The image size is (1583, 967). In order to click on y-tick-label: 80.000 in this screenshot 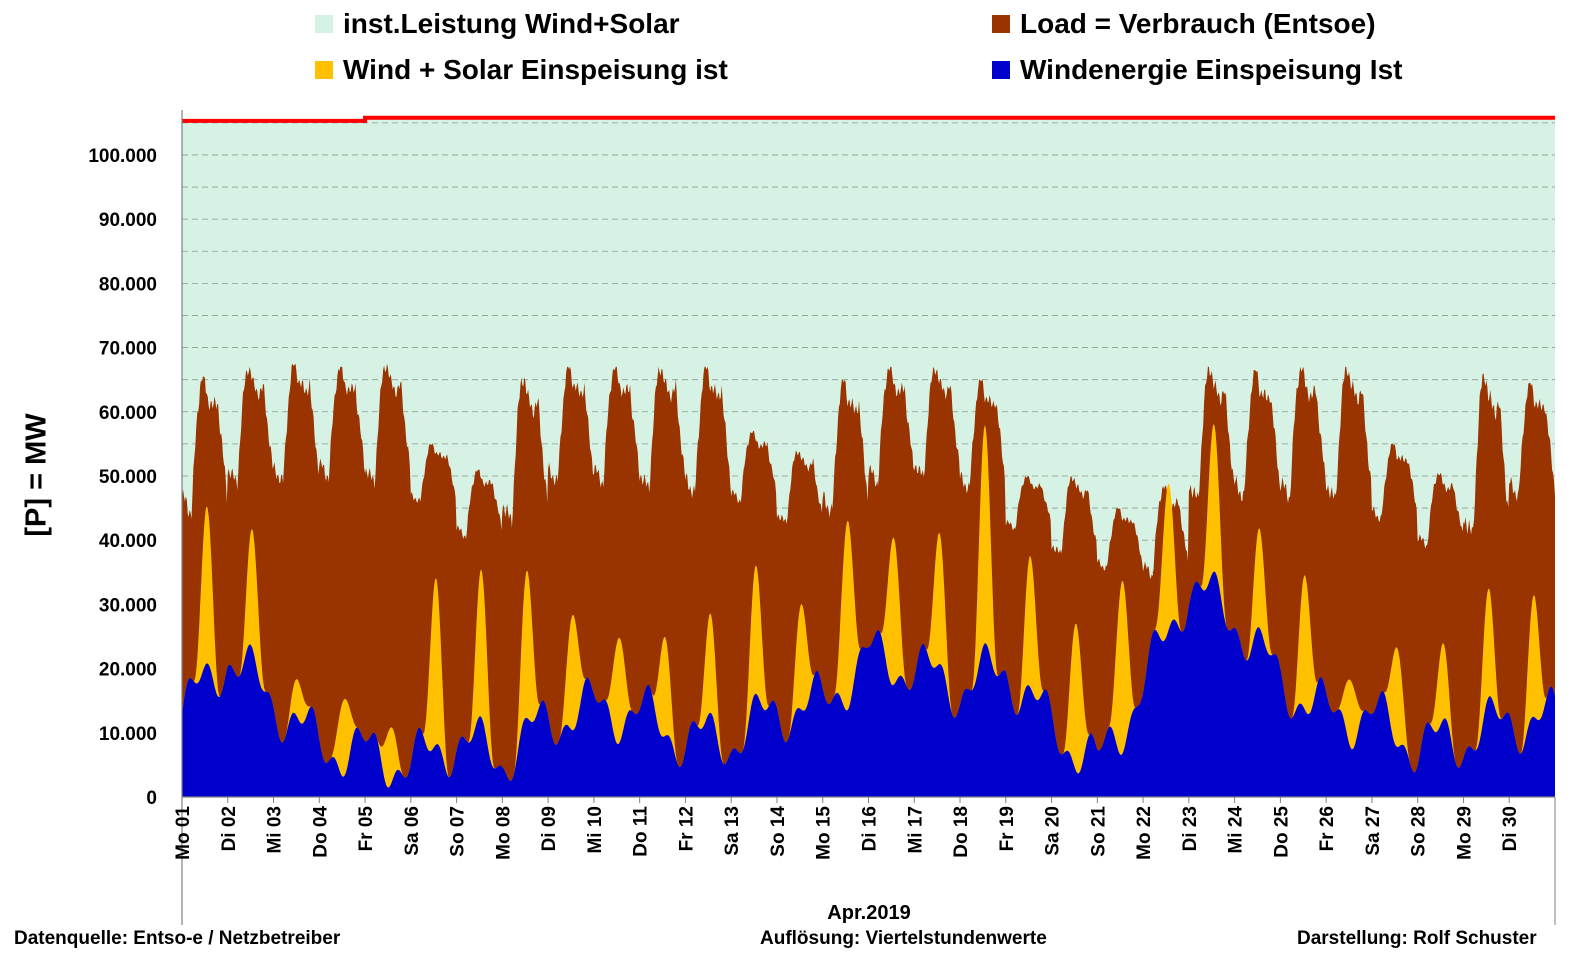, I will do `click(128, 284)`.